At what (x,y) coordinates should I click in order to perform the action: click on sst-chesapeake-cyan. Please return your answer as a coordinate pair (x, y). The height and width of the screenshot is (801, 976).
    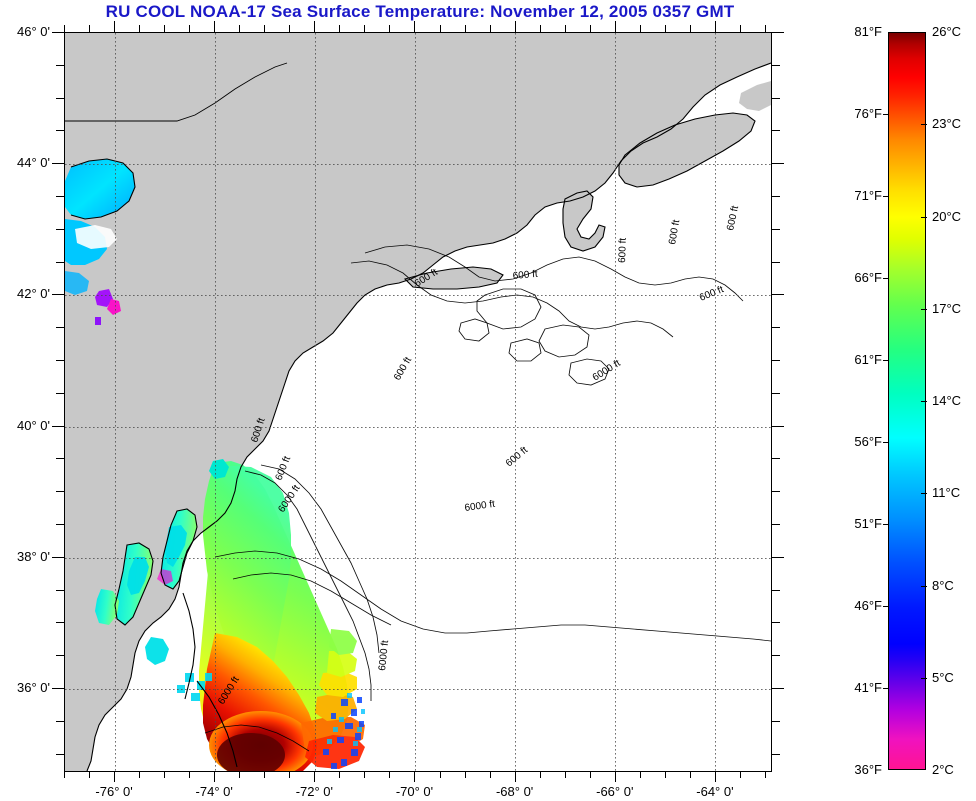
    Looking at the image, I should click on (157, 595).